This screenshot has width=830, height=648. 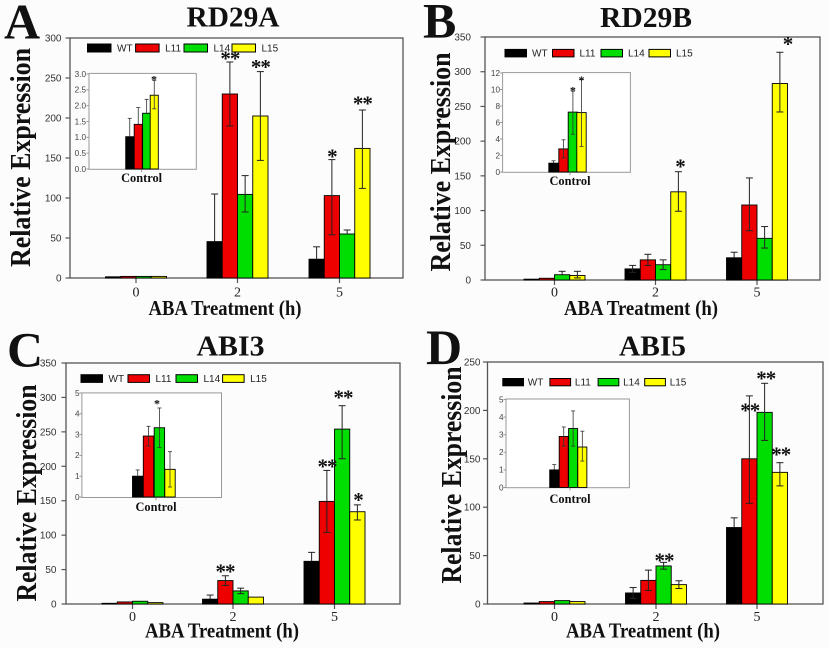 What do you see at coordinates (497, 106) in the screenshot?
I see `svg-text: 8` at bounding box center [497, 106].